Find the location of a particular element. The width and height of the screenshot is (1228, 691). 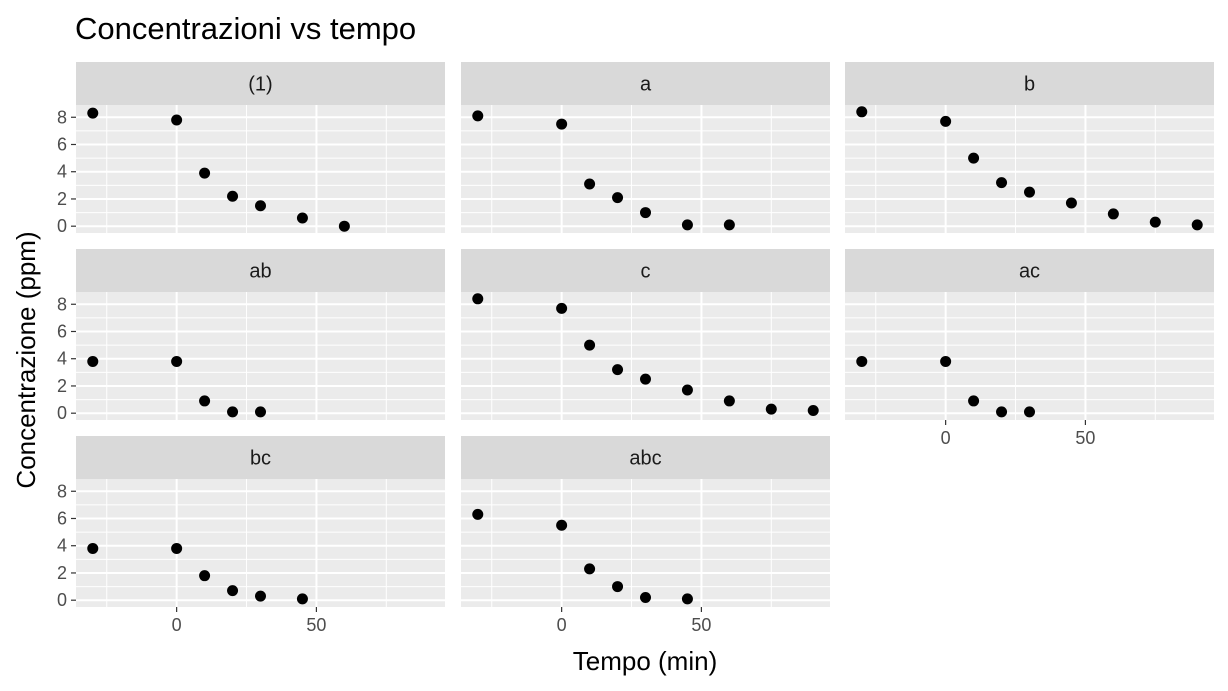

chart-title: Concentrazioni vs tempo is located at coordinates (245, 28).